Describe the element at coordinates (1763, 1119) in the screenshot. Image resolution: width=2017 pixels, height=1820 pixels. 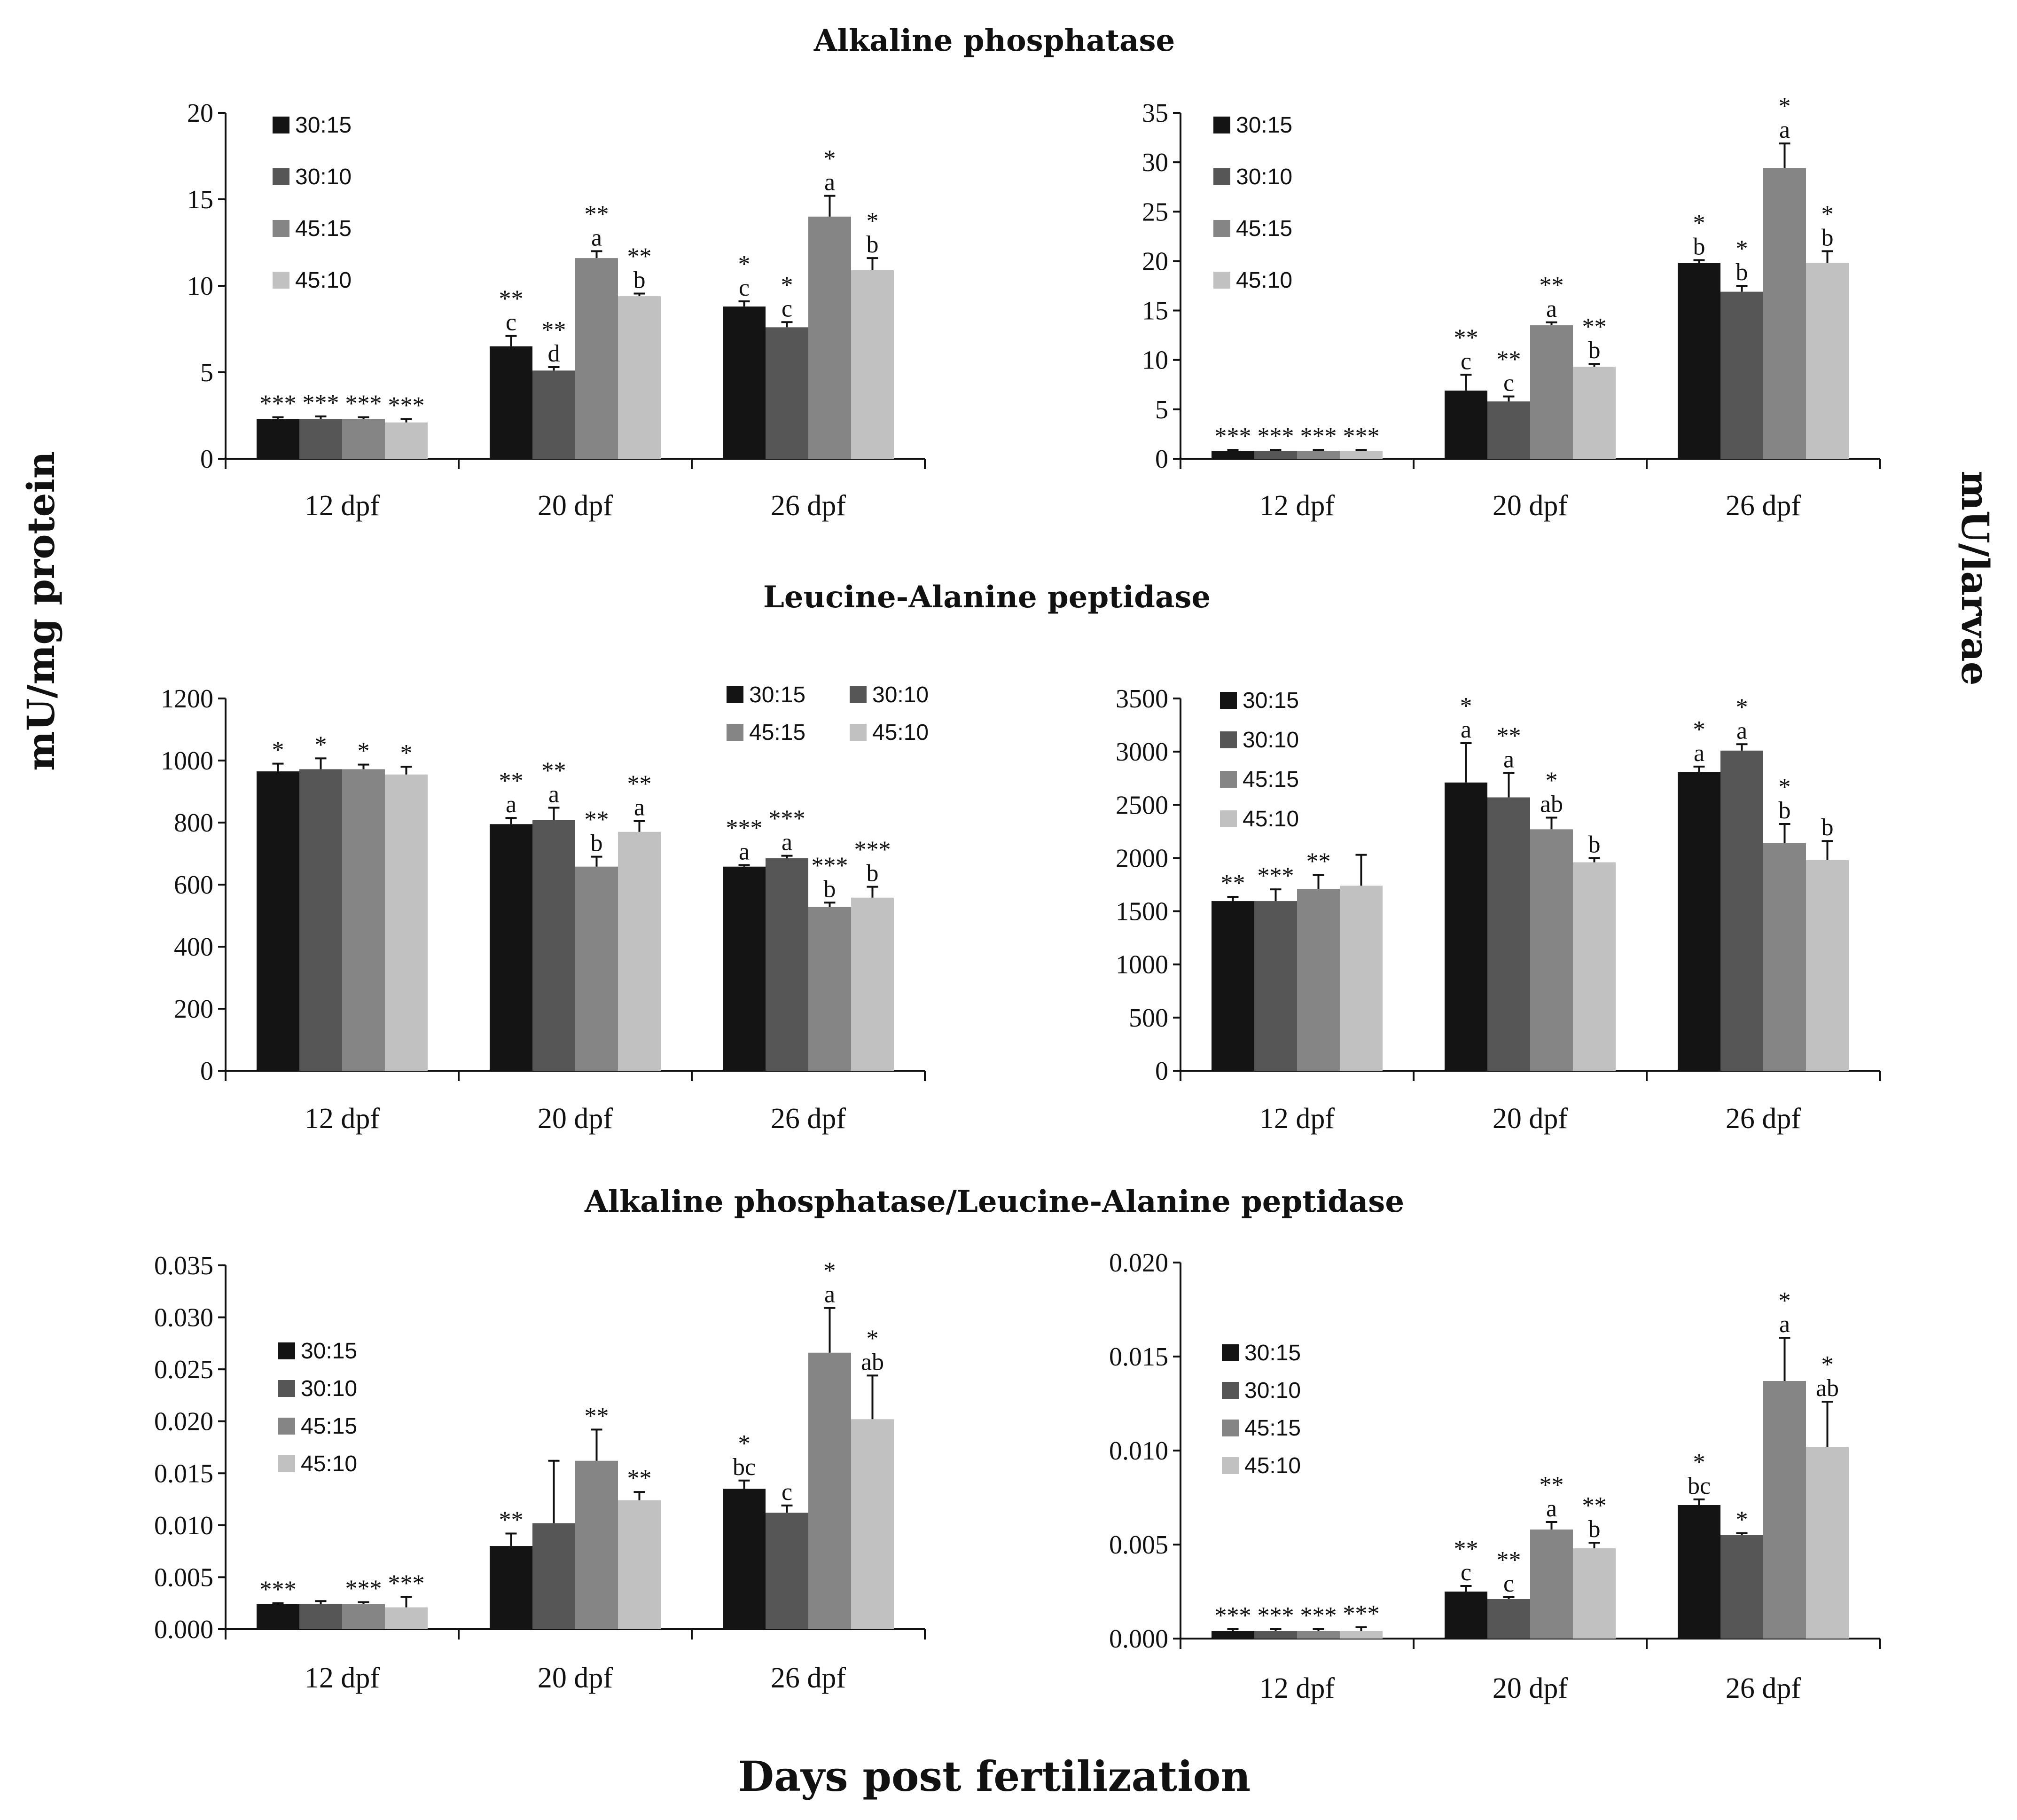
I see `x-category-label: 26 dpf` at that location.